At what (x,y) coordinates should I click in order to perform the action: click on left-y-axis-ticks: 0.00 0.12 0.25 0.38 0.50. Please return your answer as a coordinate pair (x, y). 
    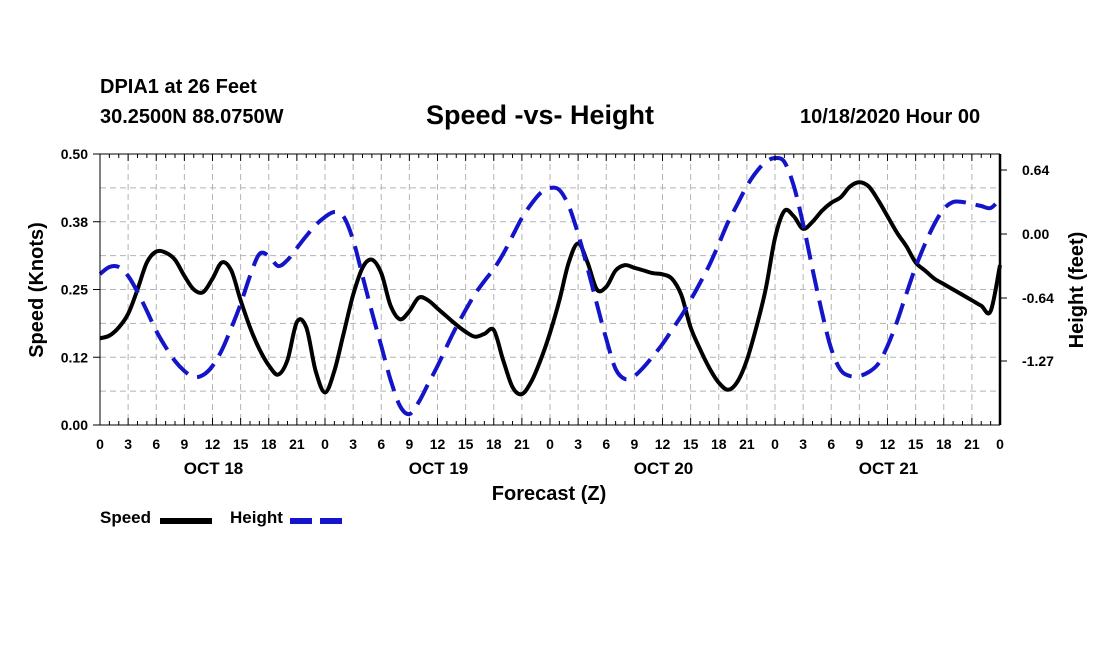
    Looking at the image, I should click on (80, 289).